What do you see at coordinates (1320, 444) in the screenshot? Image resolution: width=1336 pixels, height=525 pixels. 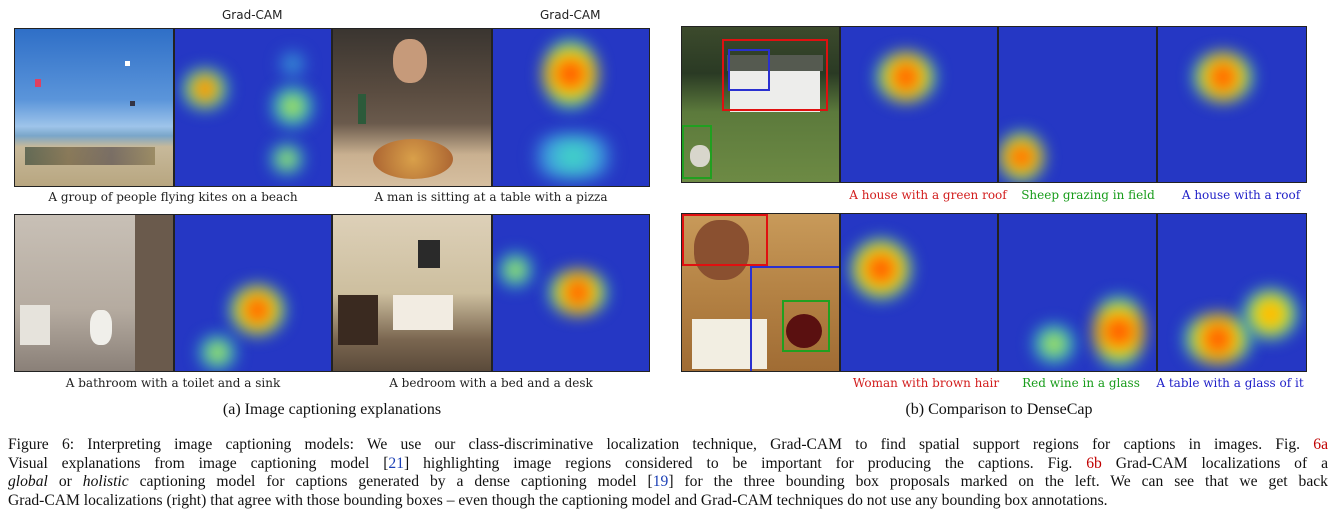 I see `fig-ref-6a: 6a` at bounding box center [1320, 444].